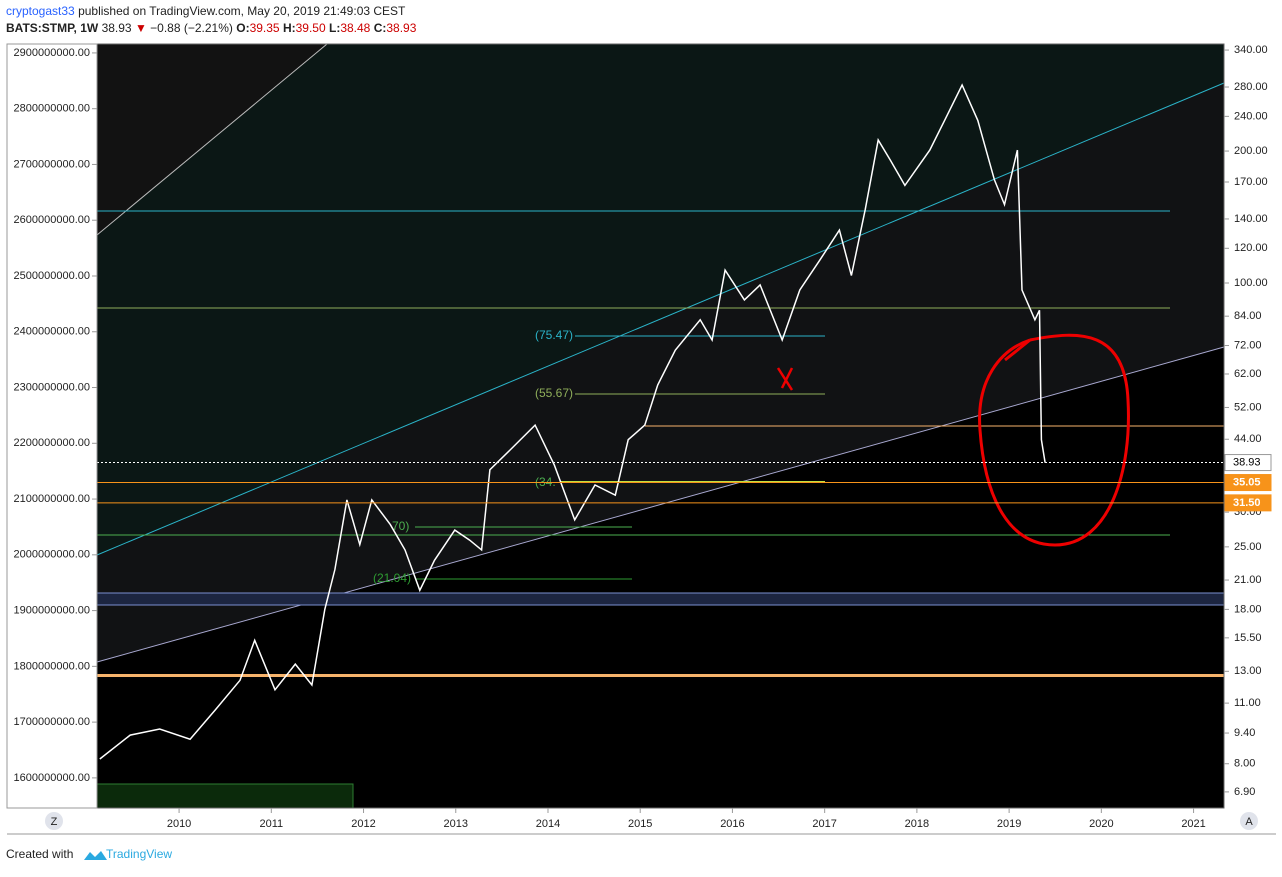  I want to click on y2-tick-label: 9.40, so click(1244, 733).